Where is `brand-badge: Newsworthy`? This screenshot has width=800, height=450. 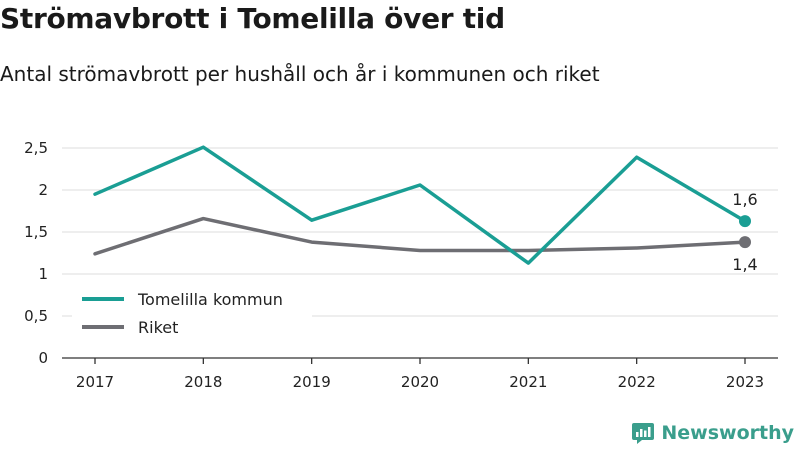
brand-badge: Newsworthy is located at coordinates (712, 433).